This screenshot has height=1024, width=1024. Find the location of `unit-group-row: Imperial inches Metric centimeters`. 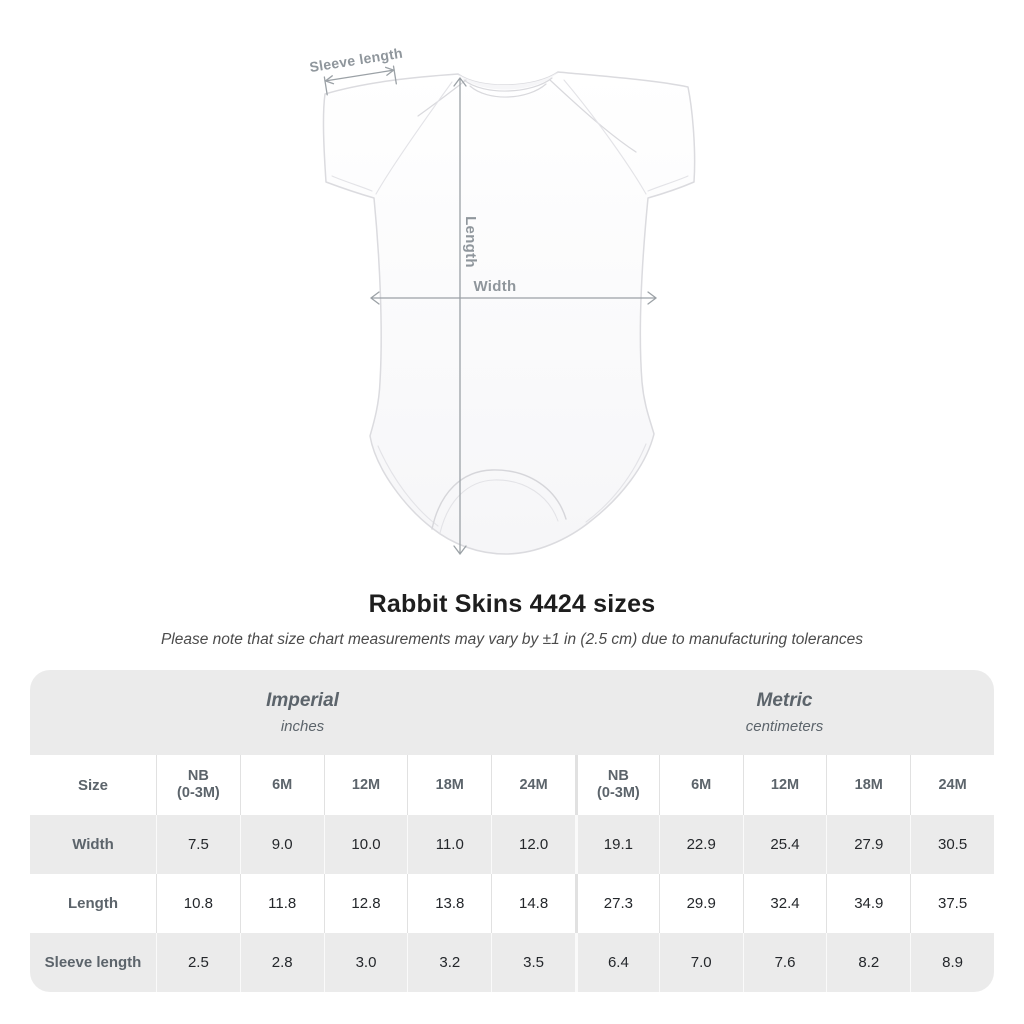

unit-group-row: Imperial inches Metric centimeters is located at coordinates (512, 712).